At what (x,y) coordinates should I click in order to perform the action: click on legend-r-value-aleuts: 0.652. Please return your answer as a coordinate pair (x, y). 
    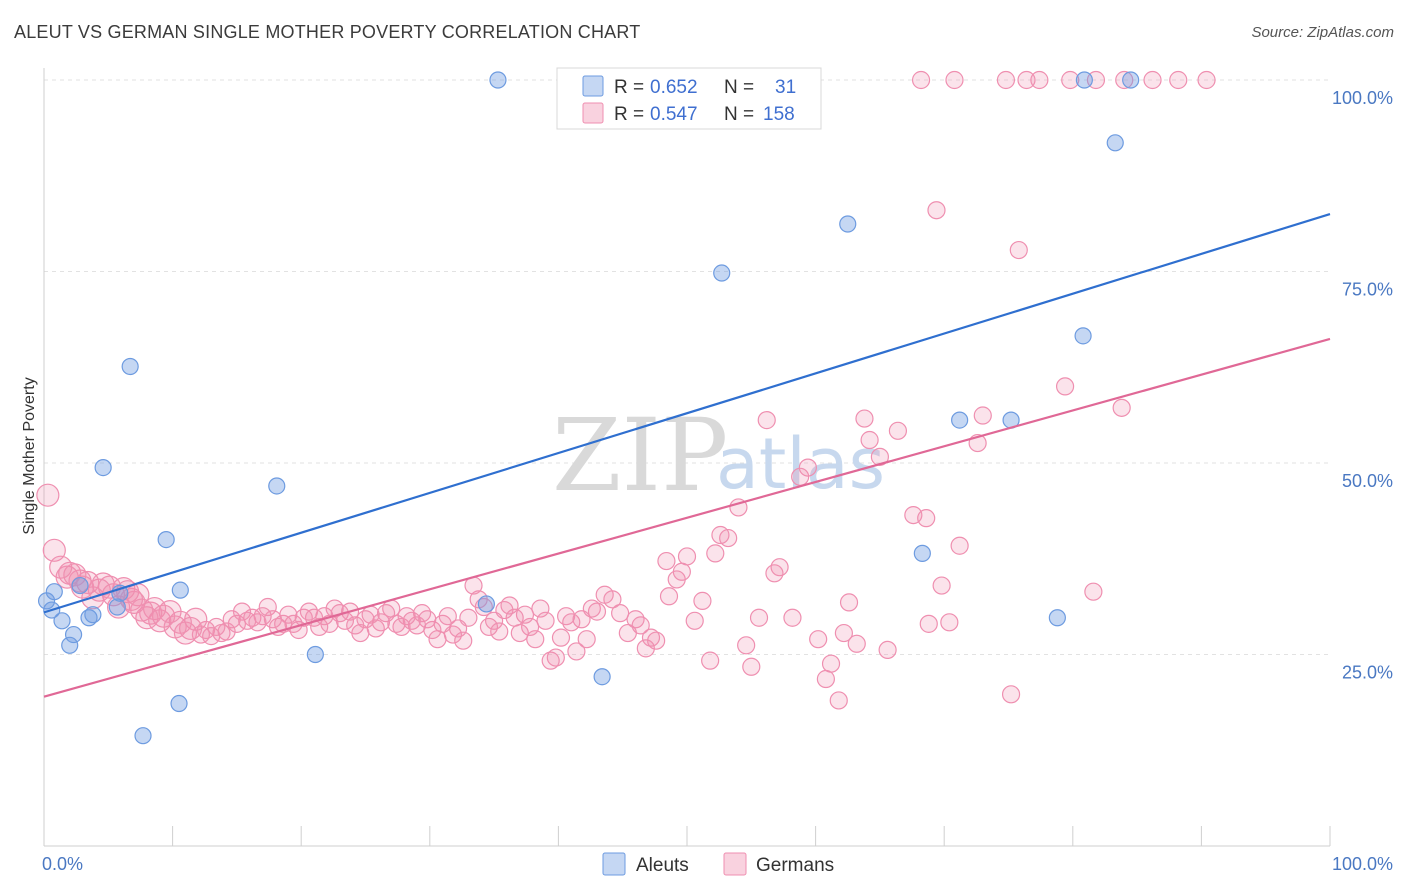
    Looking at the image, I should click on (674, 87).